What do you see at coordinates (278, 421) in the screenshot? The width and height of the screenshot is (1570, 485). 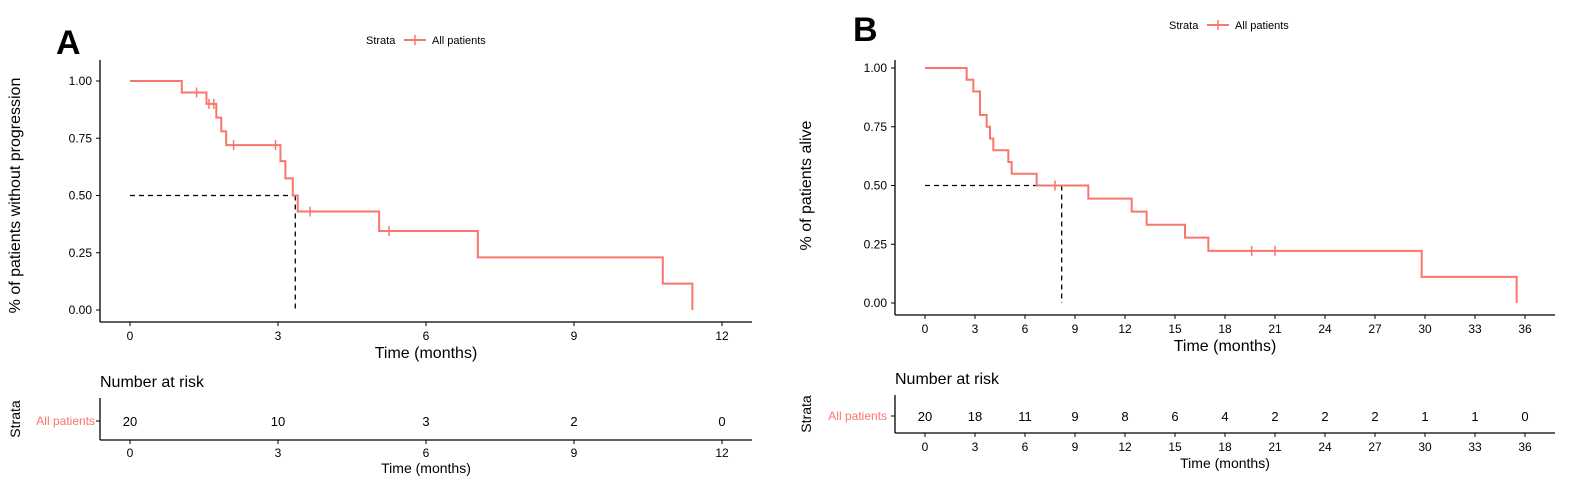 I see `risk-count: 10` at bounding box center [278, 421].